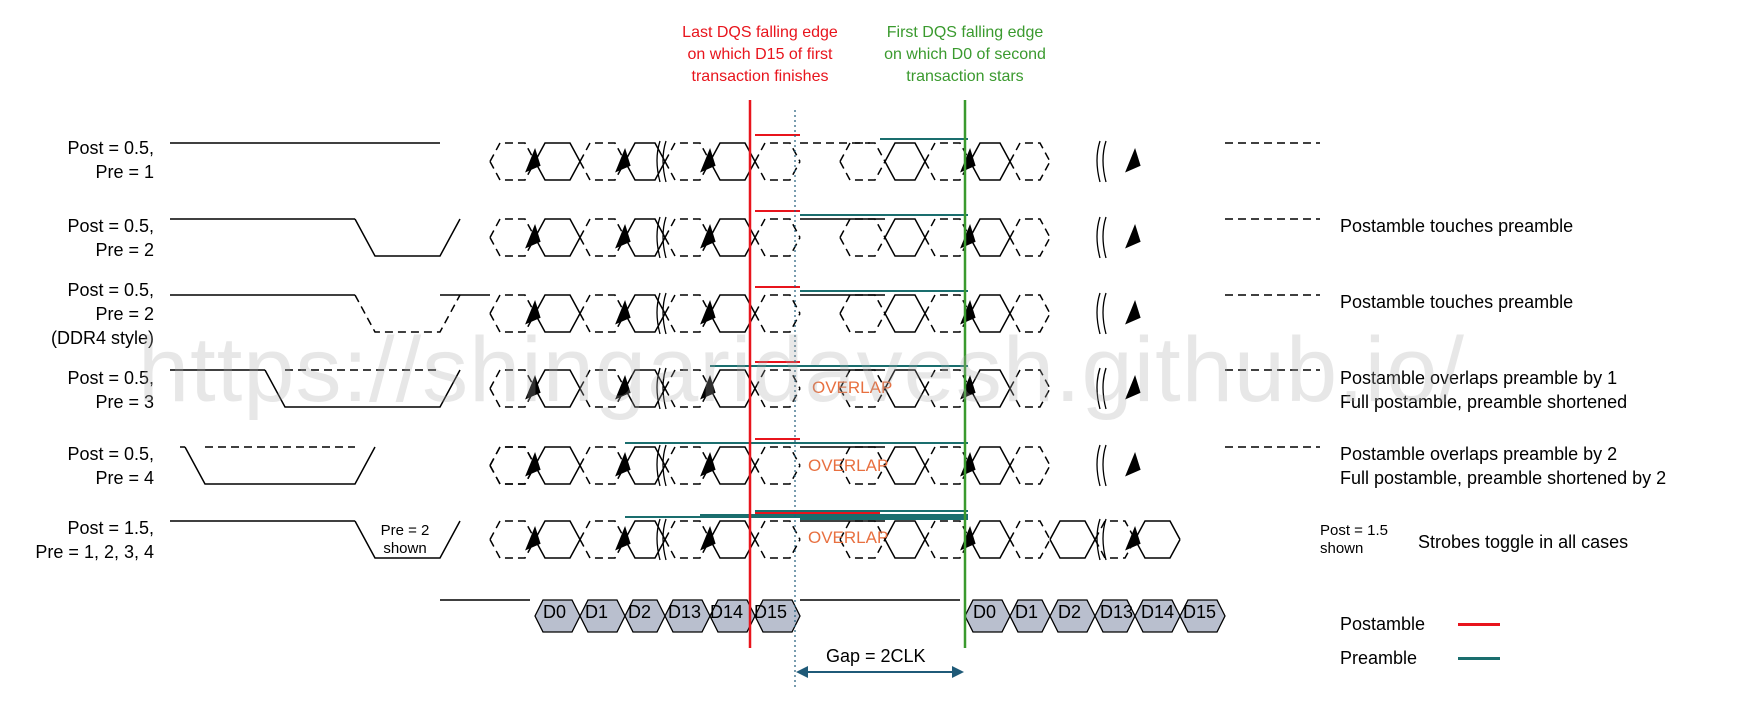 This screenshot has width=1737, height=710. What do you see at coordinates (760, 76) in the screenshot?
I see `last-edge-line-3: transaction finishes` at bounding box center [760, 76].